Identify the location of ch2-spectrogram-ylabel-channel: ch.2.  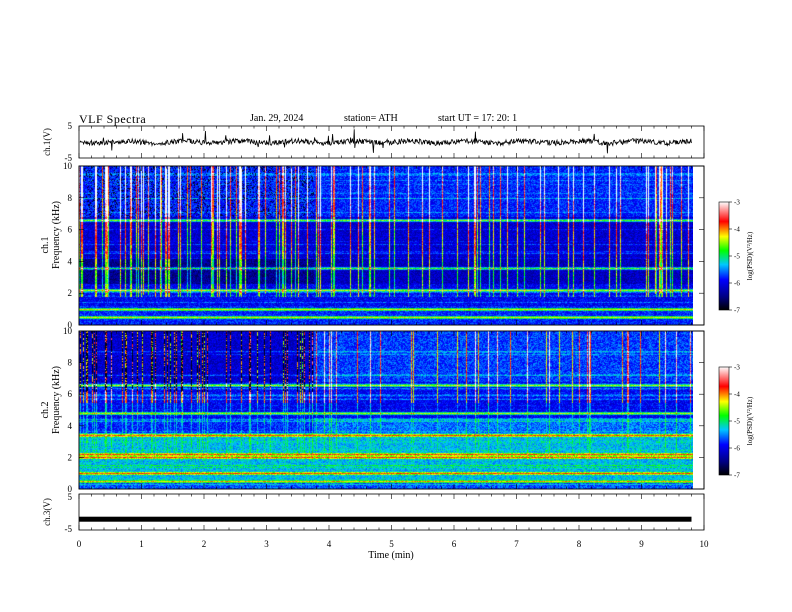
(45, 410).